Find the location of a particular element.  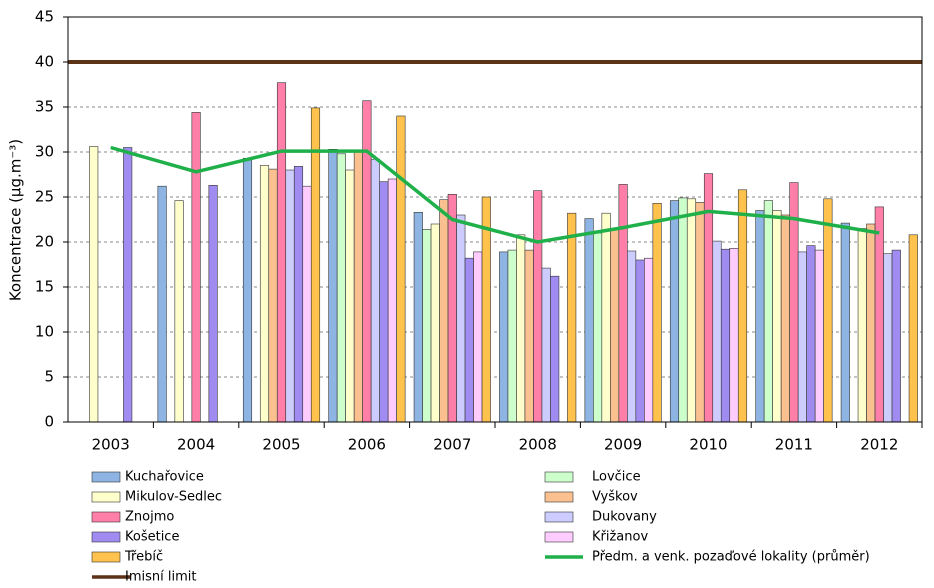

x-tick-label: 2004 is located at coordinates (196, 445).